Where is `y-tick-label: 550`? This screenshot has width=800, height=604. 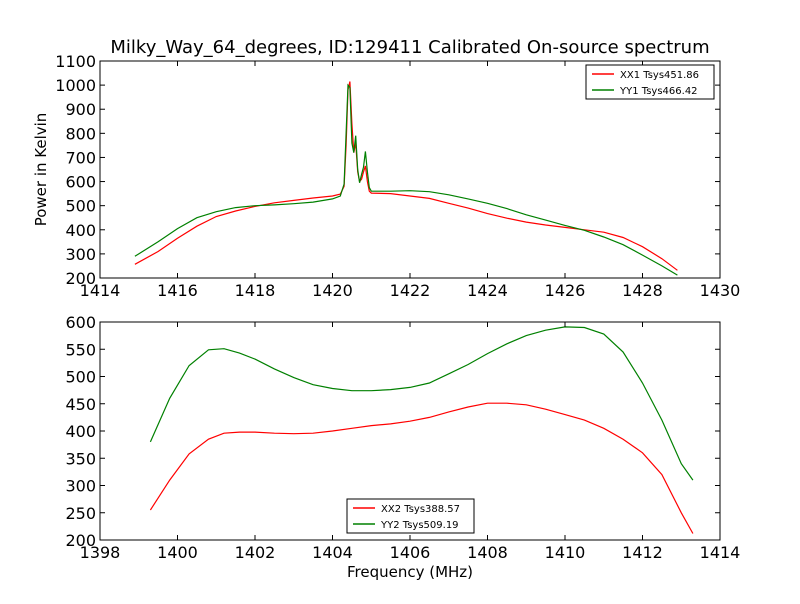 y-tick-label: 550 is located at coordinates (80, 349).